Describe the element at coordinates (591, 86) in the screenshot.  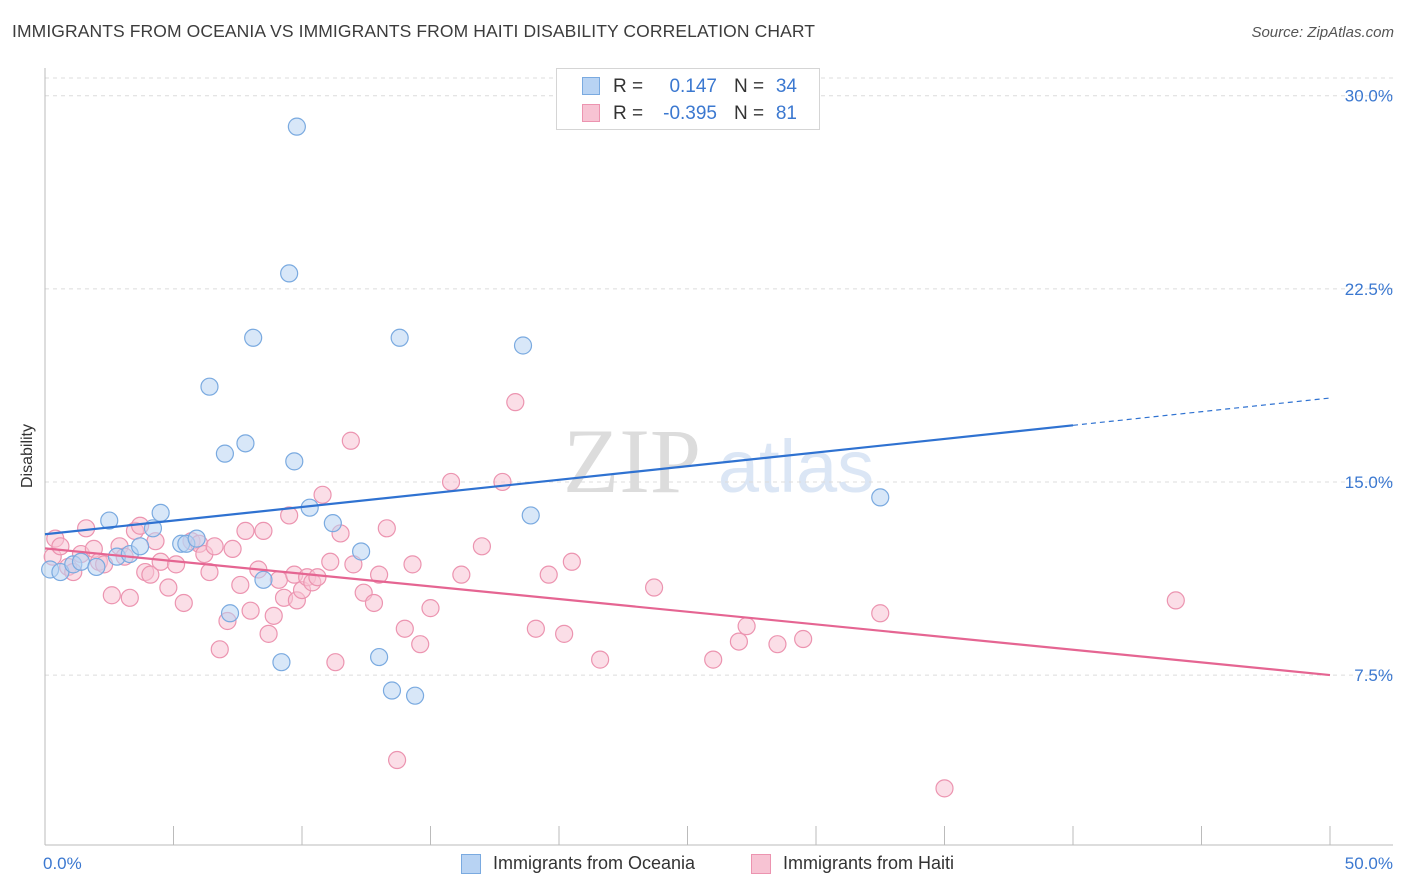
I see `oceania-swatch` at that location.